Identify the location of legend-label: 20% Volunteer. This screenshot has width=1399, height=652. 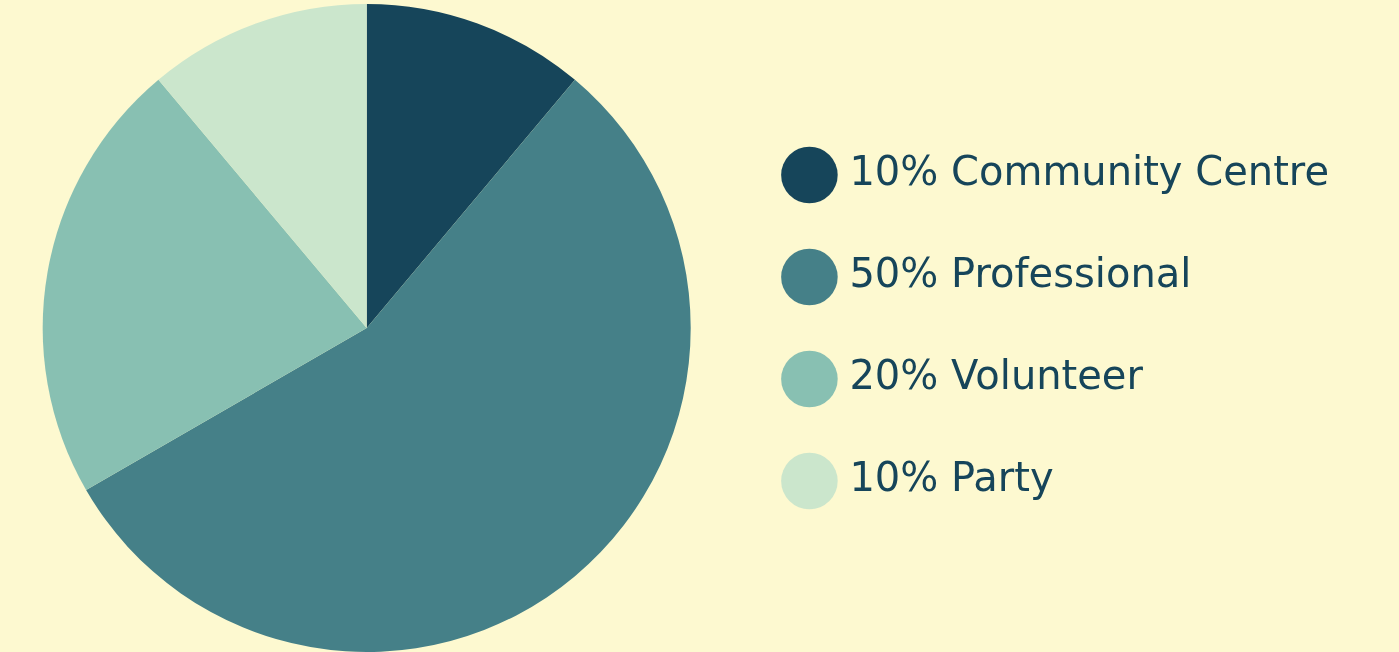
(996, 375).